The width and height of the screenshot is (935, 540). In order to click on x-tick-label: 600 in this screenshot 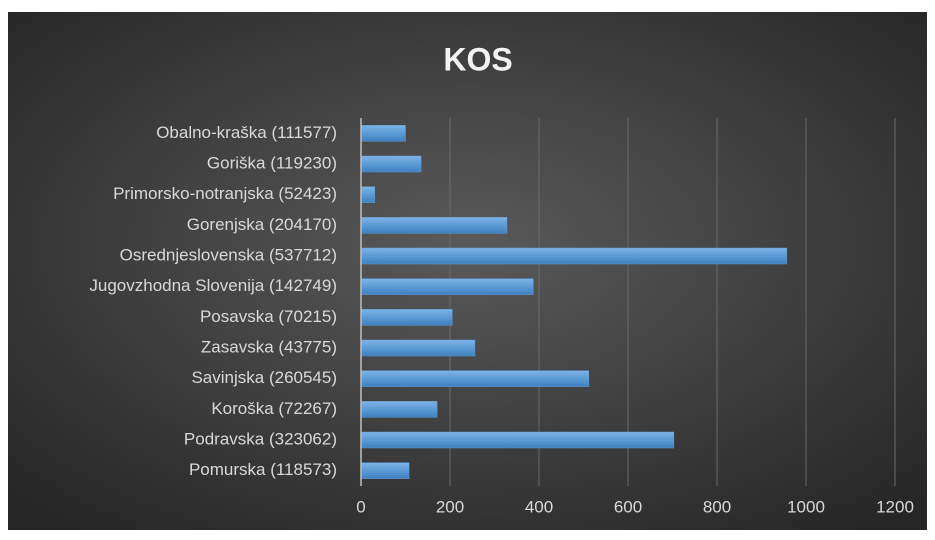, I will do `click(628, 506)`.